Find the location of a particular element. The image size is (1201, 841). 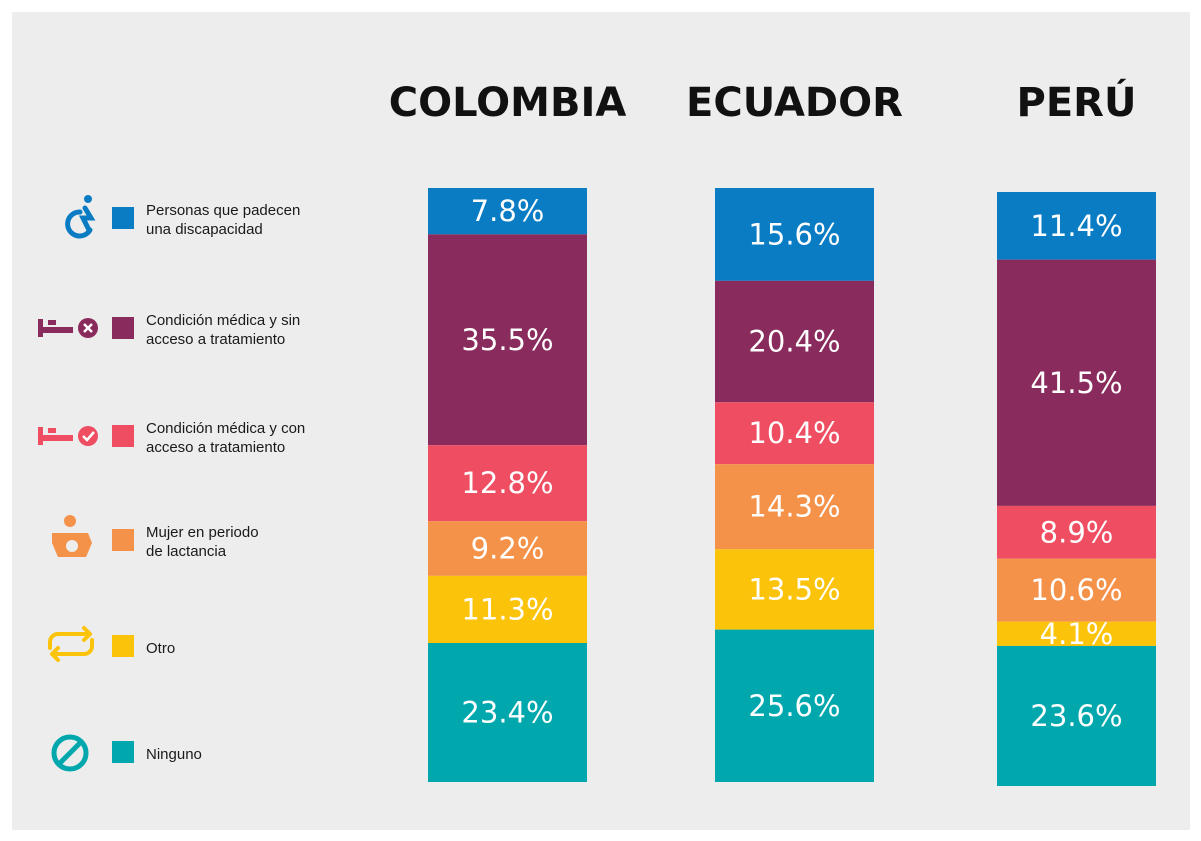

legend-label: Mujer en periodo de lactancia is located at coordinates (202, 542).